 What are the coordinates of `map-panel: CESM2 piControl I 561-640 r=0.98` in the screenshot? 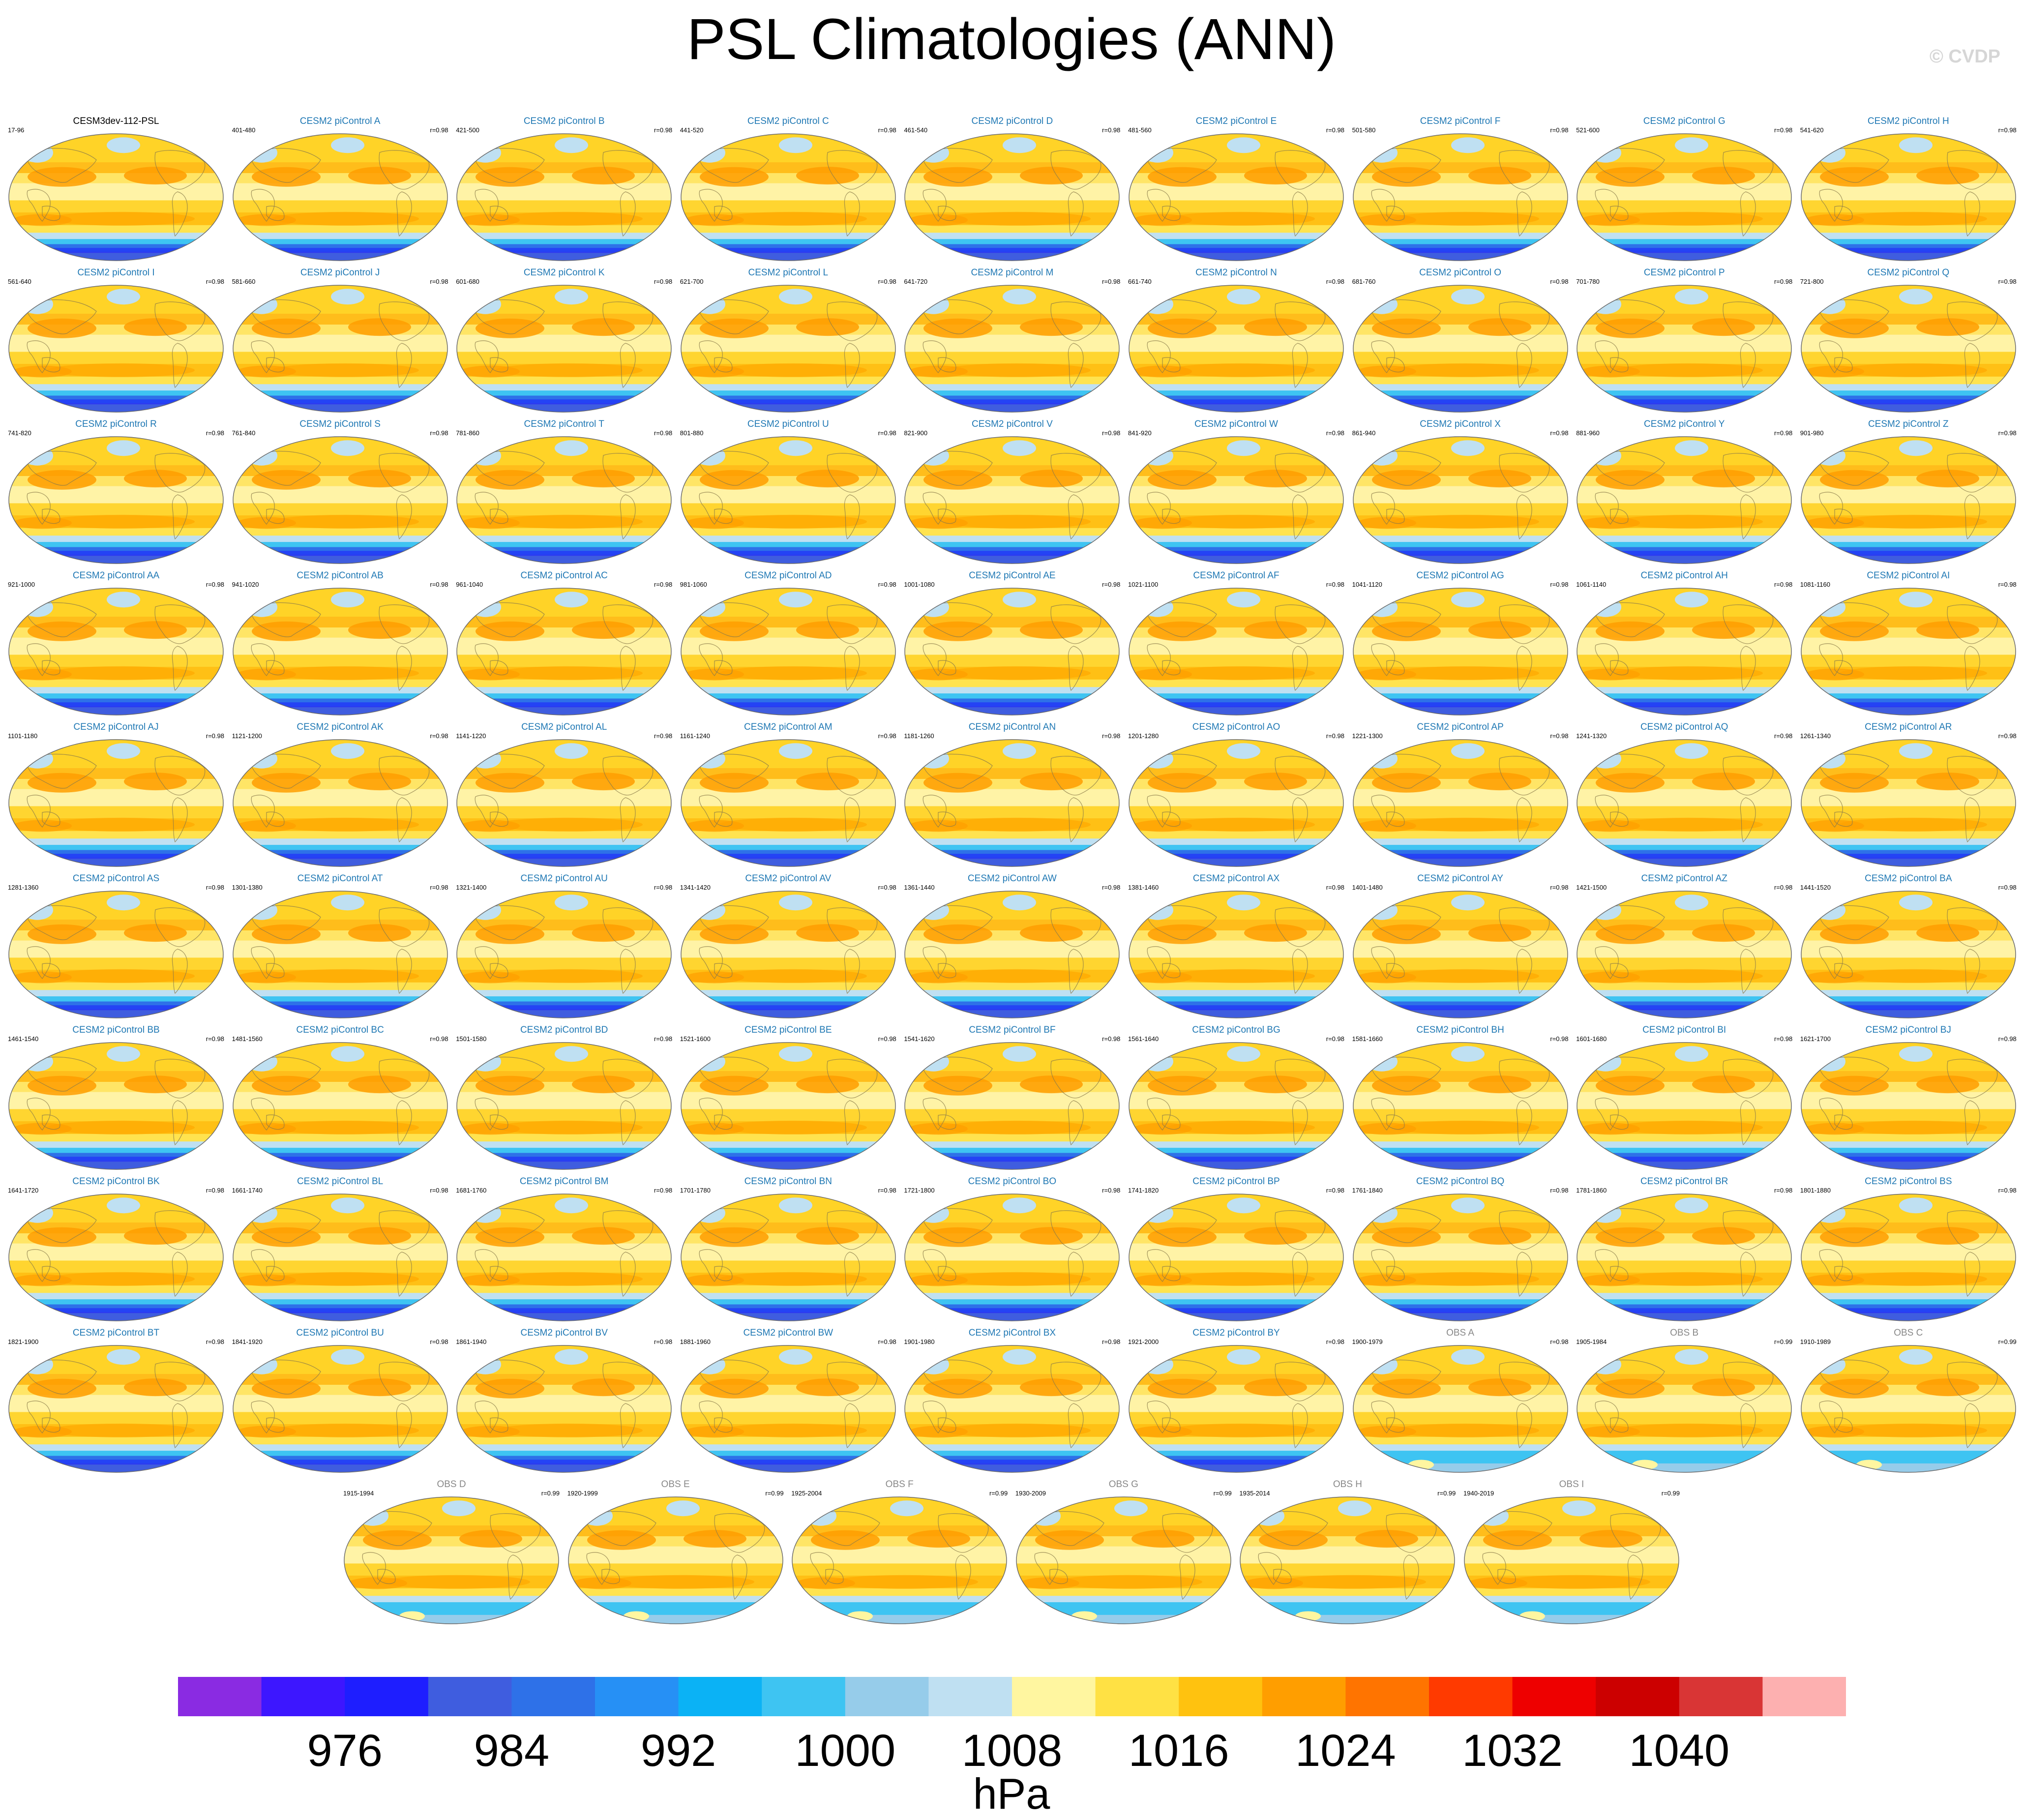 It's located at (116, 340).